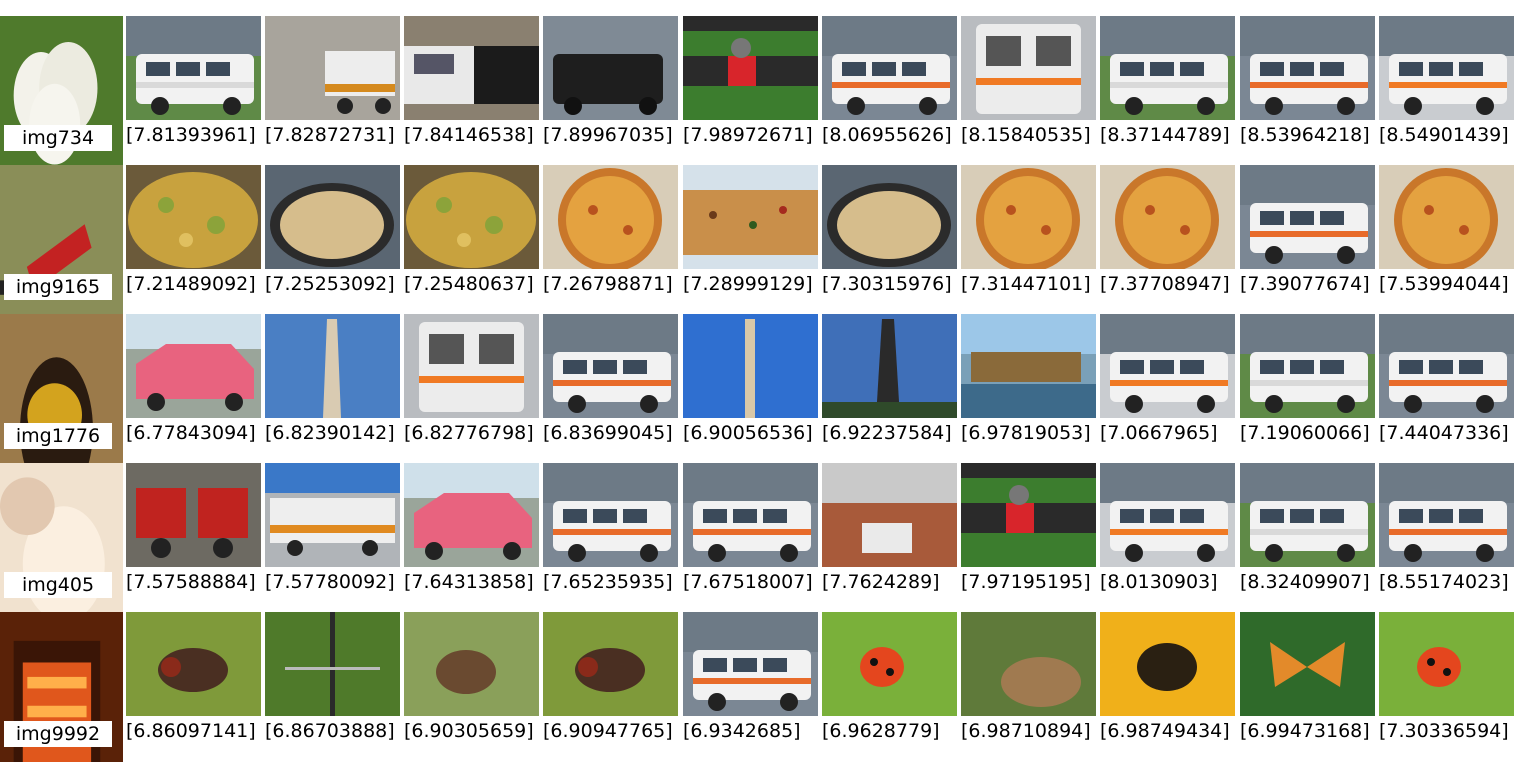 Image resolution: width=1536 pixels, height=767 pixels. I want to click on similarity-score-label: [7.37708947], so click(1167, 284).